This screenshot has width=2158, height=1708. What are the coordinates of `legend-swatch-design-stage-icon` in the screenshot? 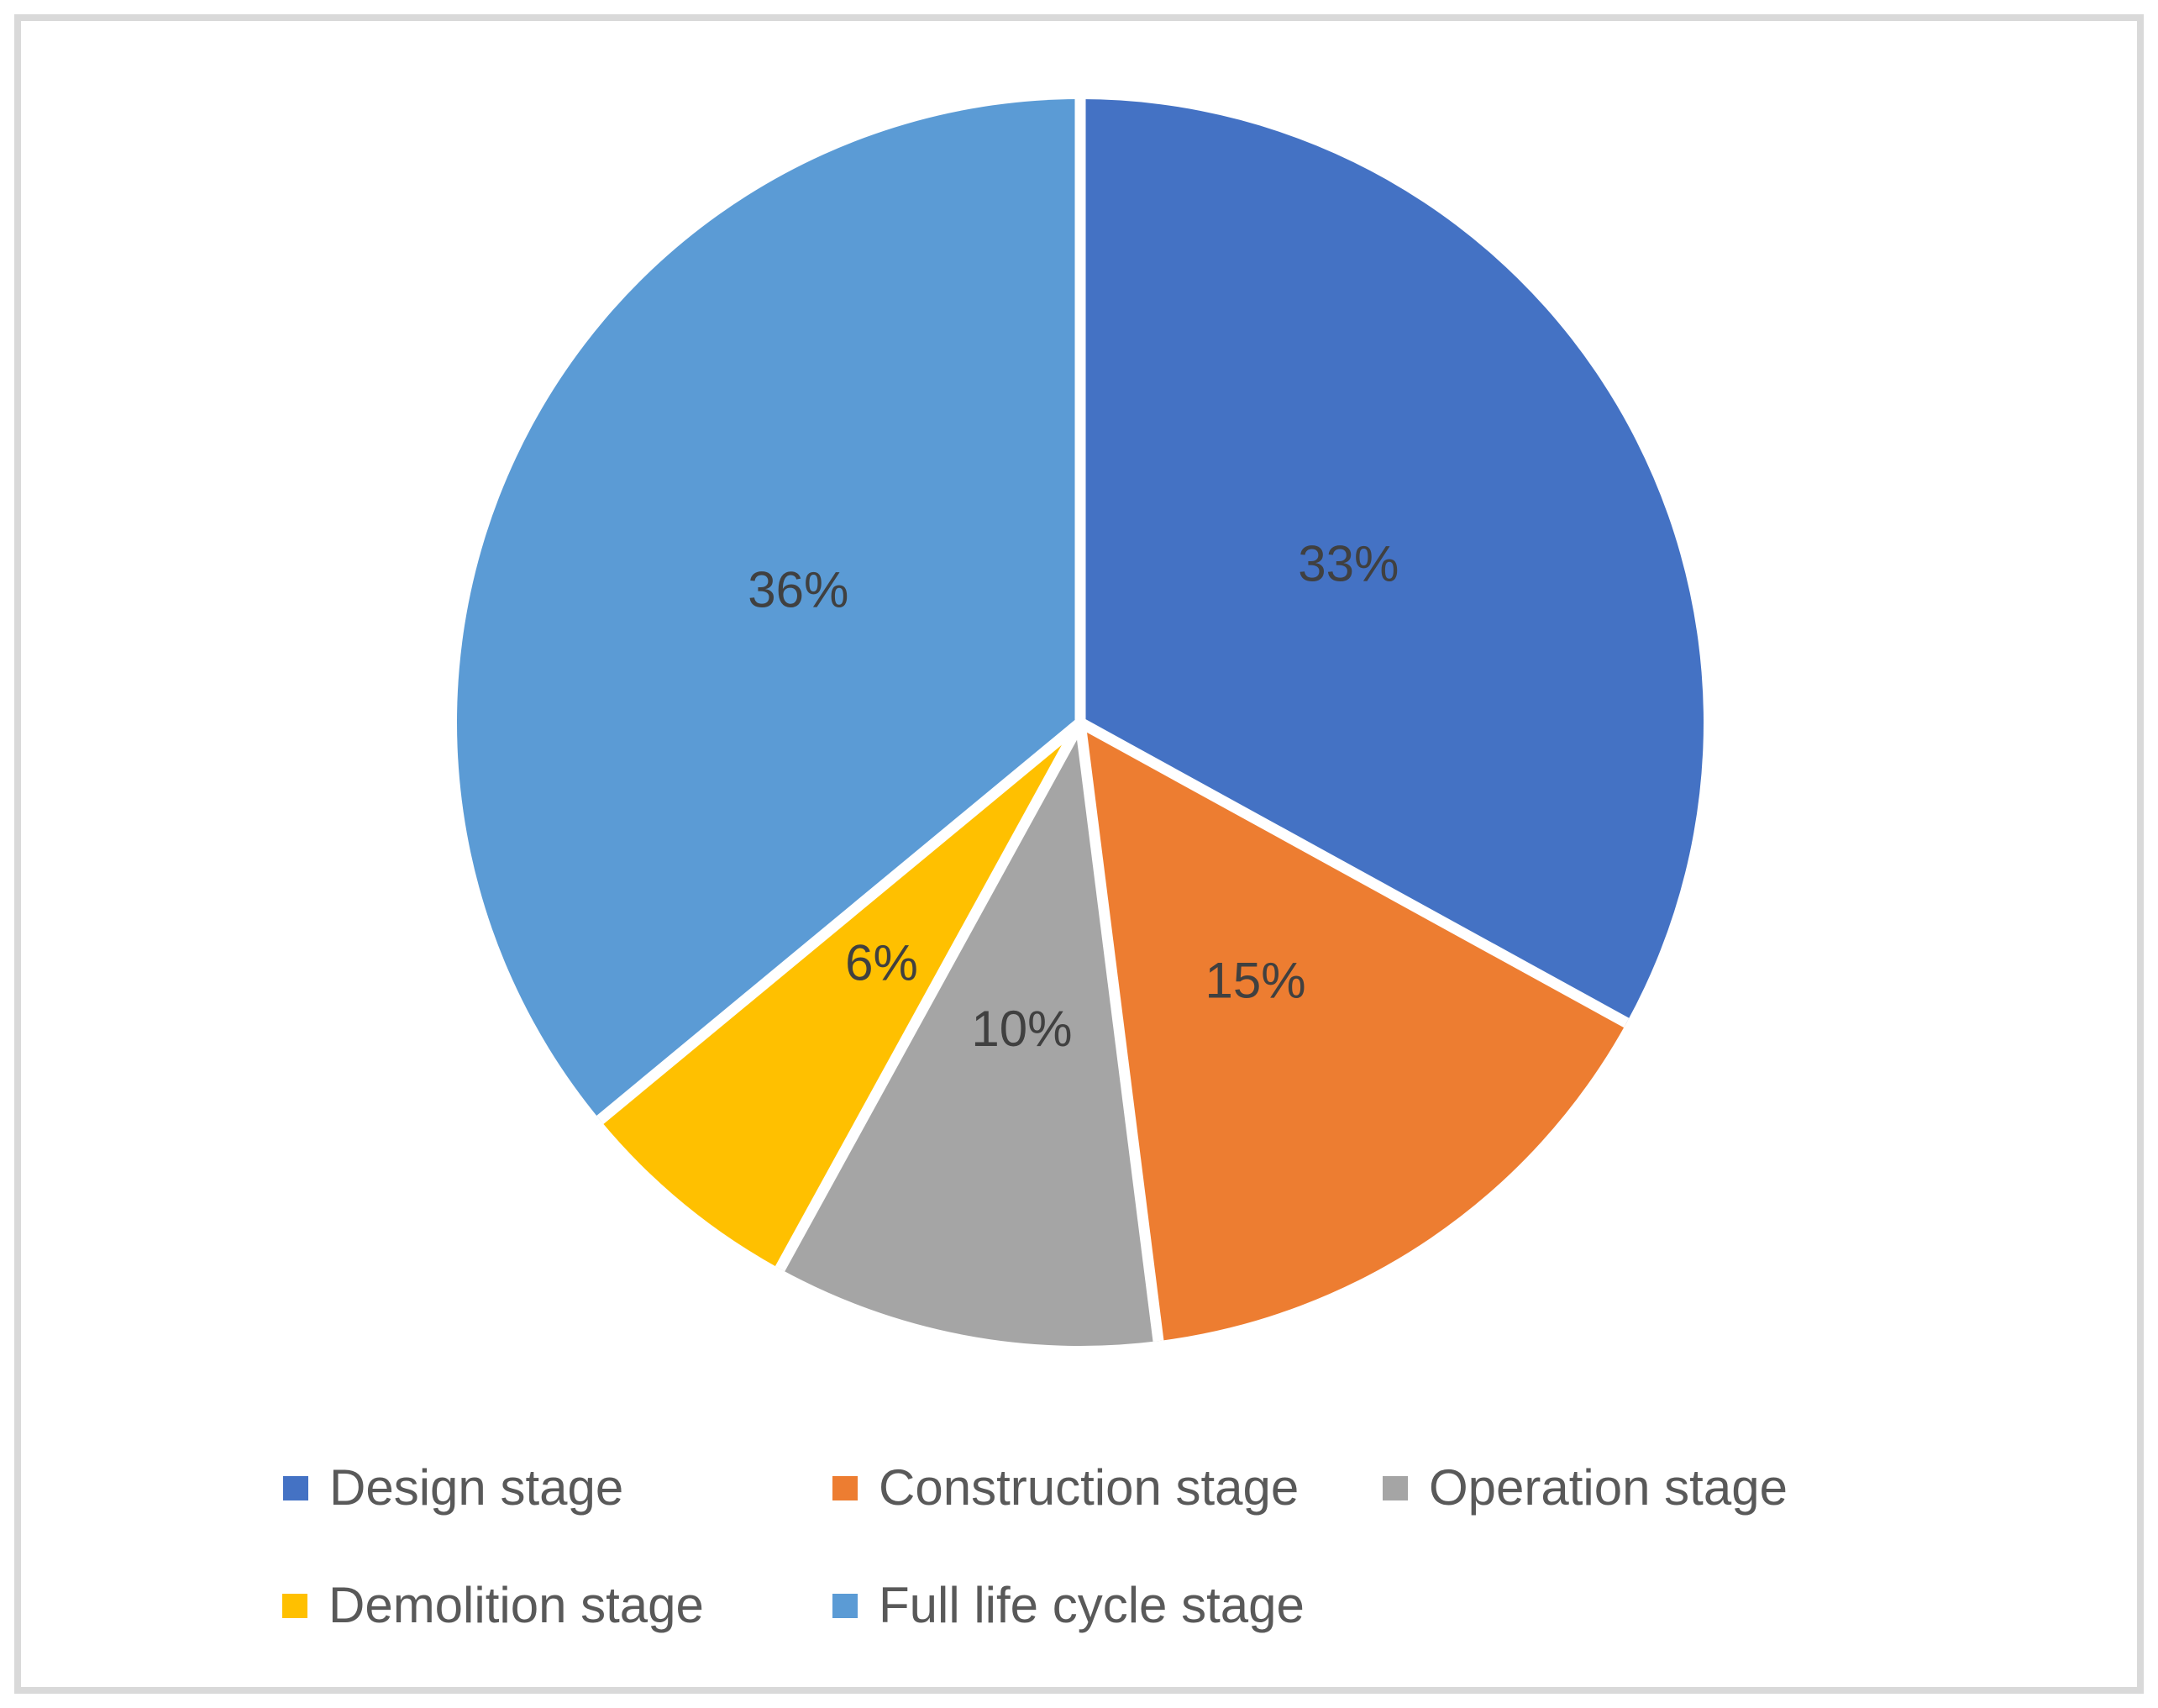 It's located at (296, 1487).